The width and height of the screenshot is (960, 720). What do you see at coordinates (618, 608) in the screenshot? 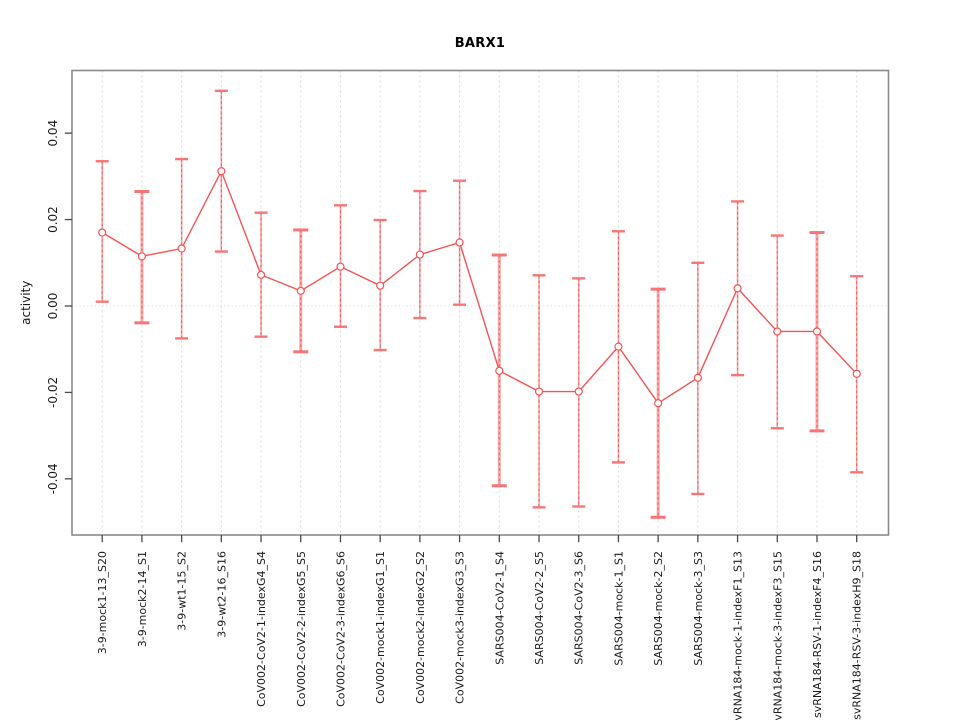
I see `x-tick-label: SARS004-mock-1_S1` at bounding box center [618, 608].